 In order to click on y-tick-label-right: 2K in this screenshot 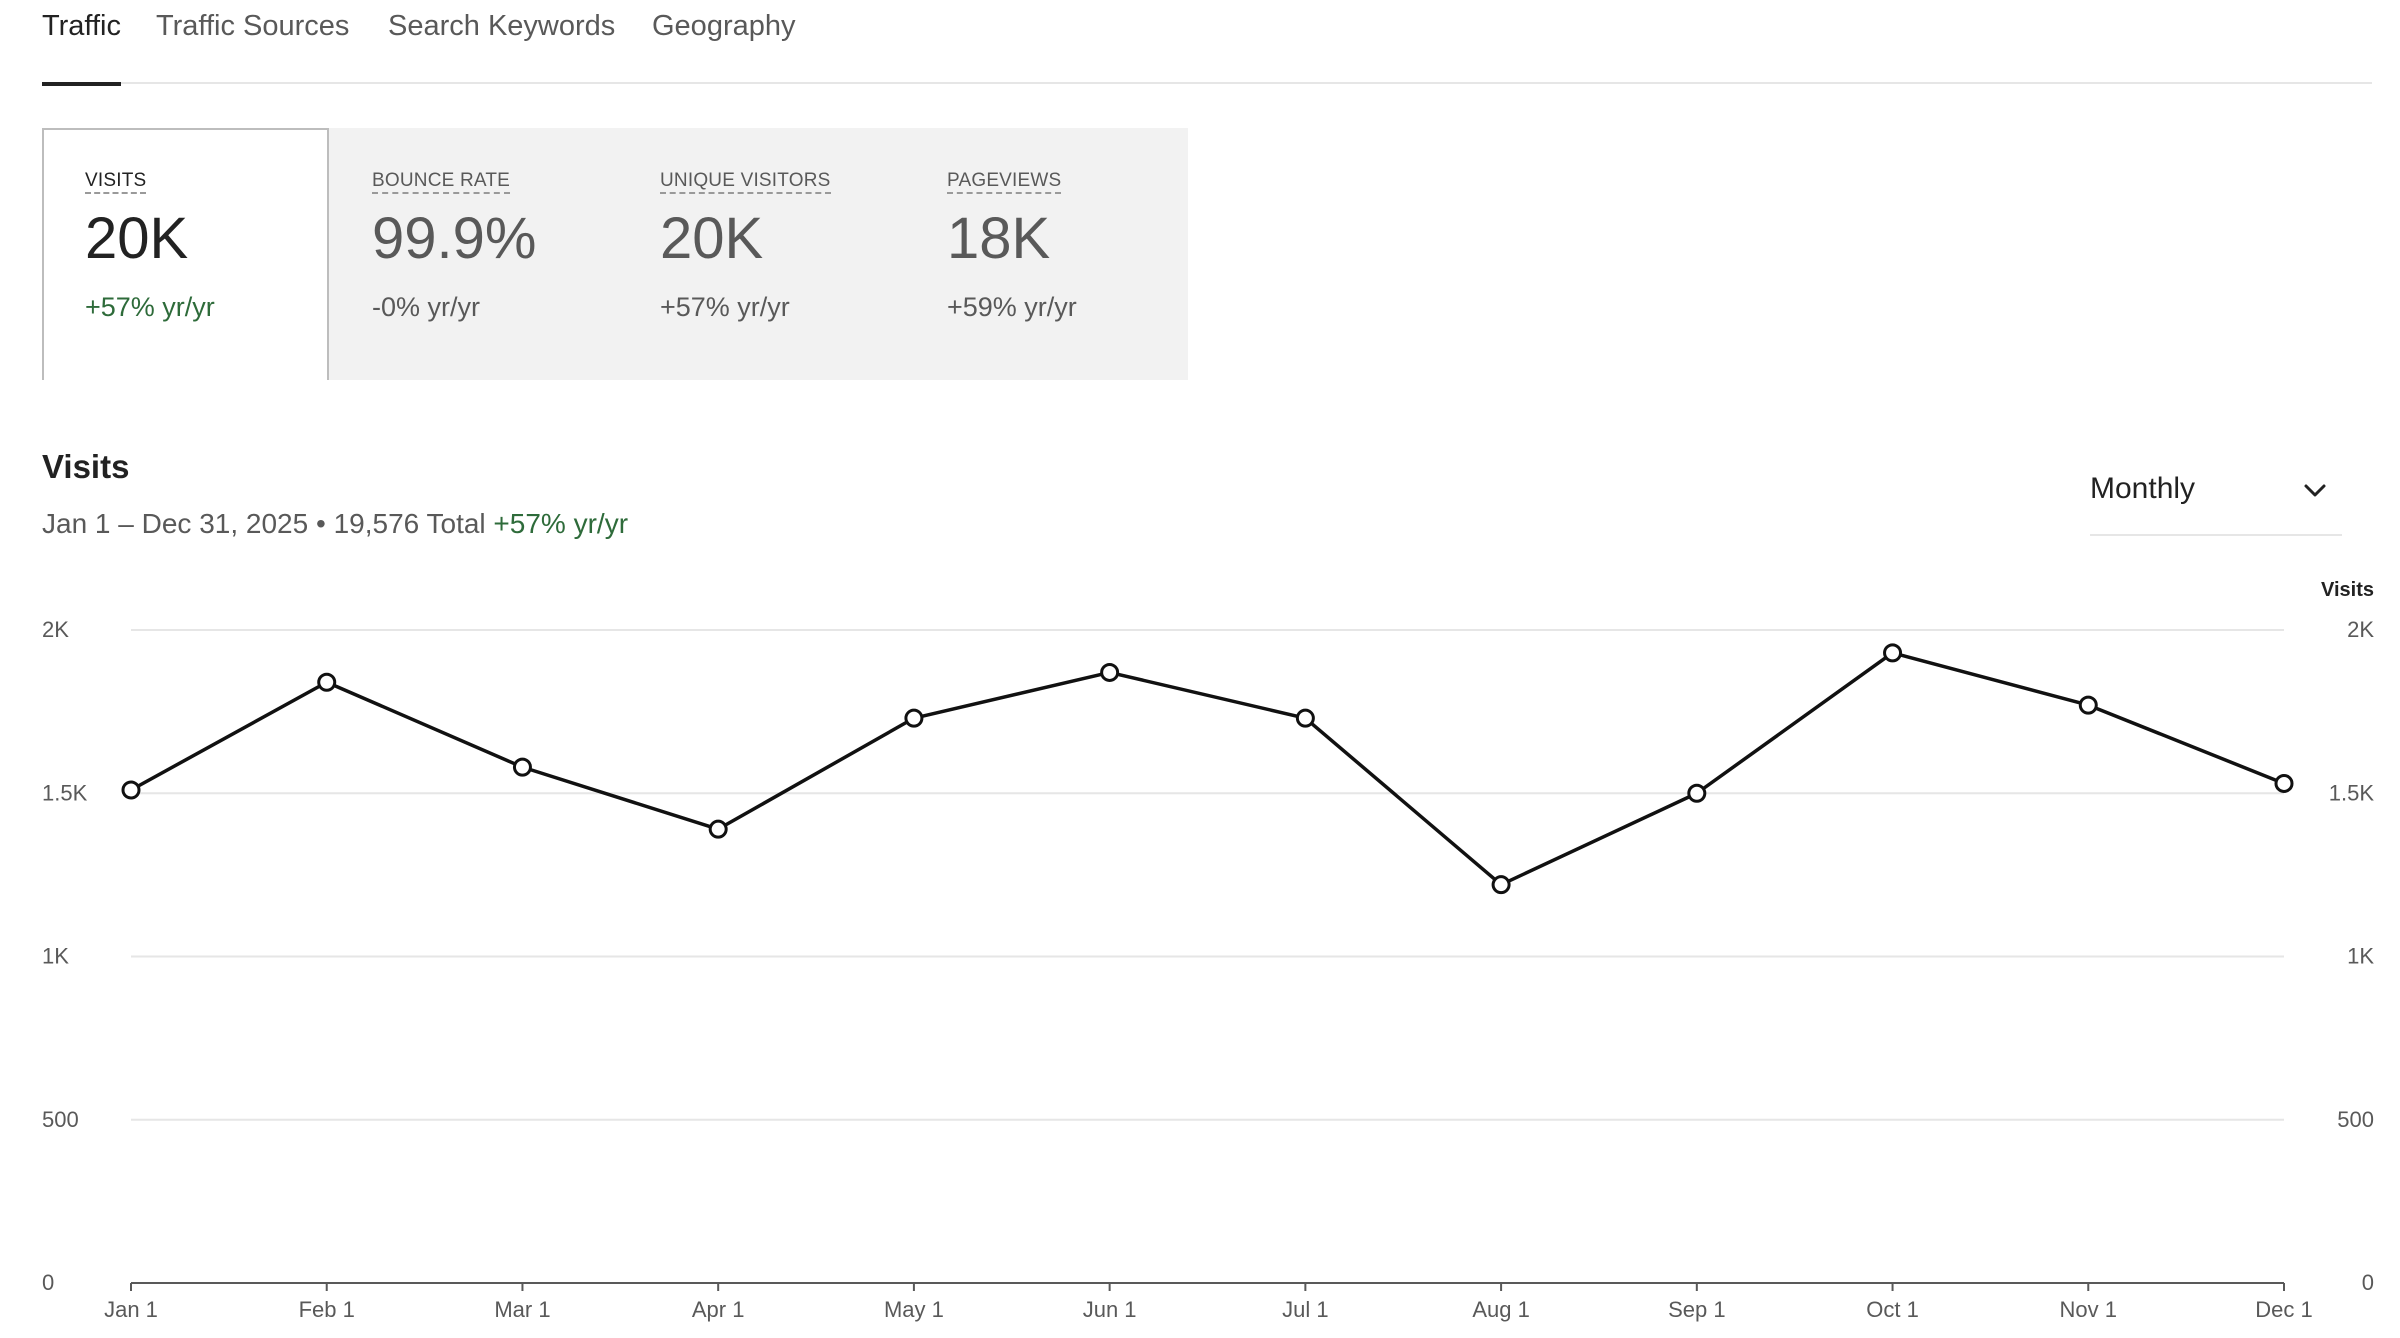, I will do `click(2360, 629)`.